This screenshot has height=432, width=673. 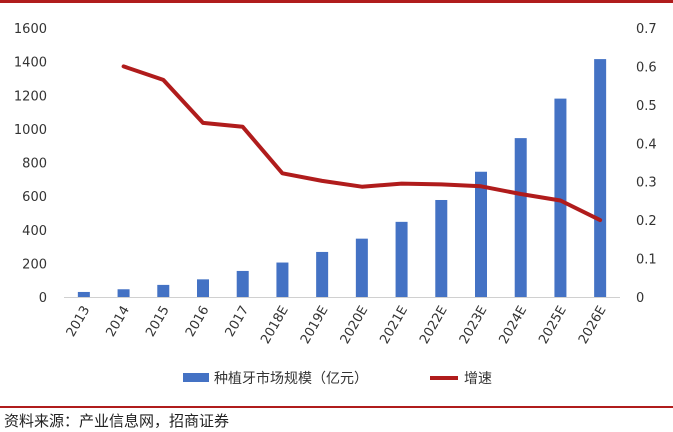 What do you see at coordinates (646, 164) in the screenshot?
I see `right-axis: 0 0.1 0.2 0.3 0.4 0.5 0.6 0.7` at bounding box center [646, 164].